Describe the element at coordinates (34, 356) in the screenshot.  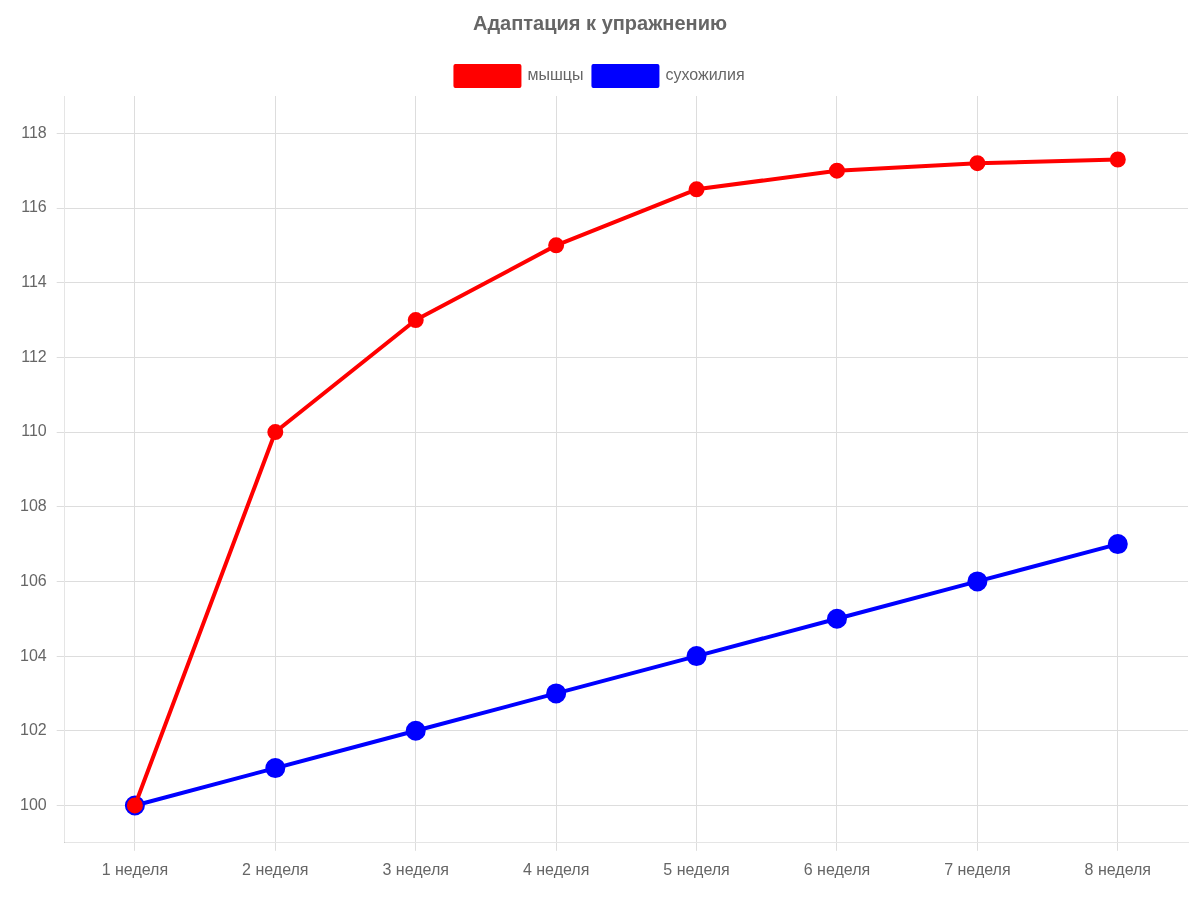
I see `y-tick-label: 112` at that location.